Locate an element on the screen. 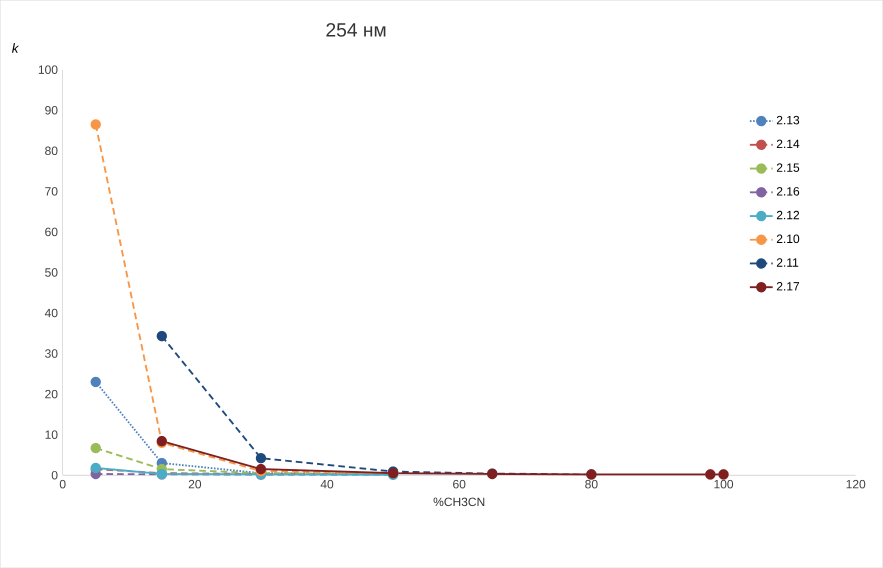  legend-label: 2.13 is located at coordinates (788, 120).